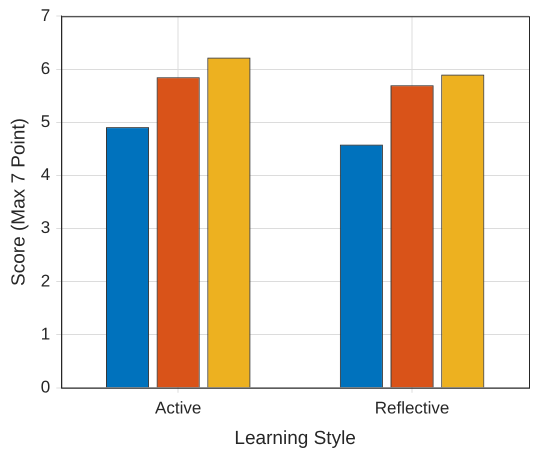 The width and height of the screenshot is (541, 458). I want to click on y-axis-title: Score (Max 7 Point), so click(19, 202).